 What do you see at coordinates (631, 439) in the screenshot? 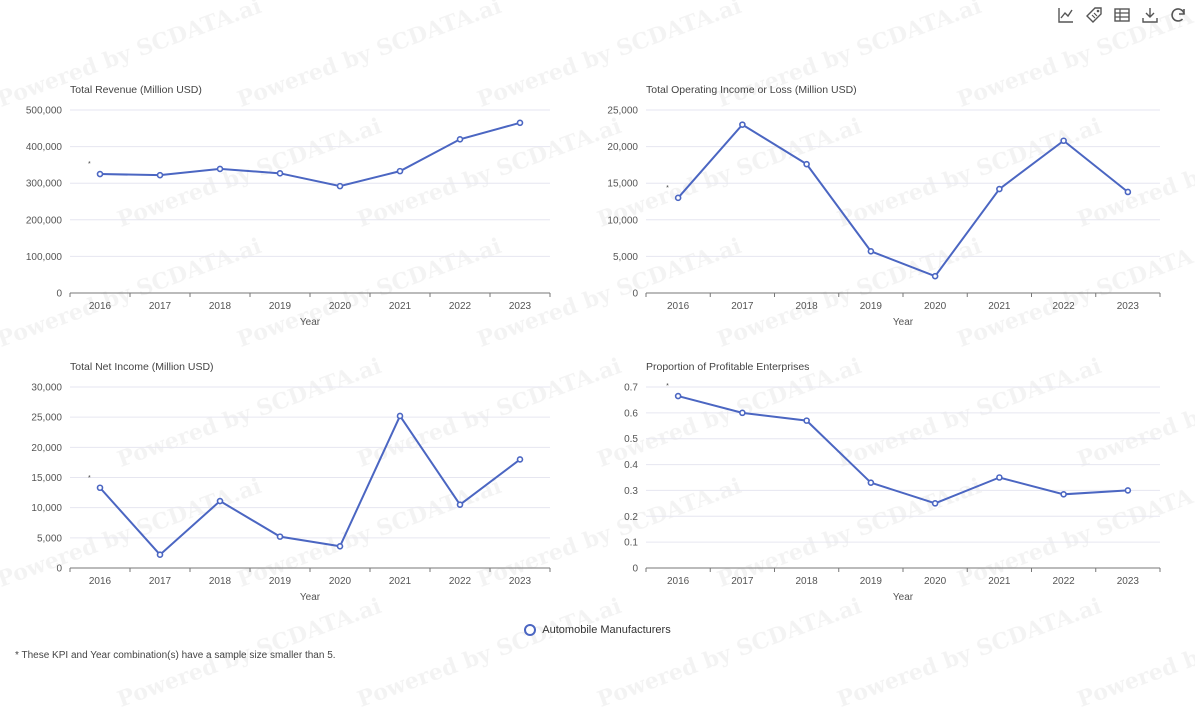
I see `y-tick-label: 0.5` at bounding box center [631, 439].